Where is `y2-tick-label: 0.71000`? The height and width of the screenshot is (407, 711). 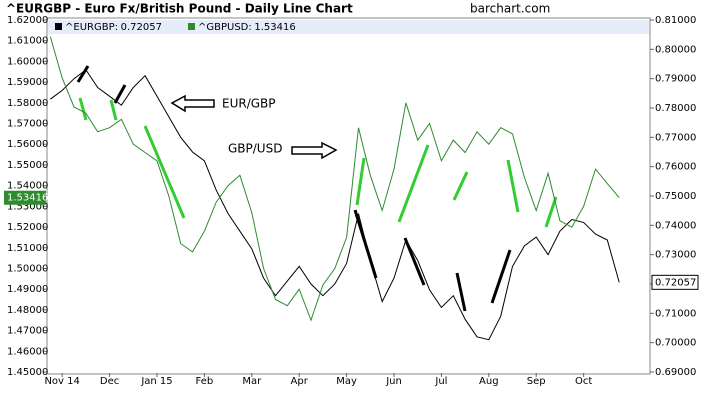 y2-tick-label: 0.71000 is located at coordinates (675, 313).